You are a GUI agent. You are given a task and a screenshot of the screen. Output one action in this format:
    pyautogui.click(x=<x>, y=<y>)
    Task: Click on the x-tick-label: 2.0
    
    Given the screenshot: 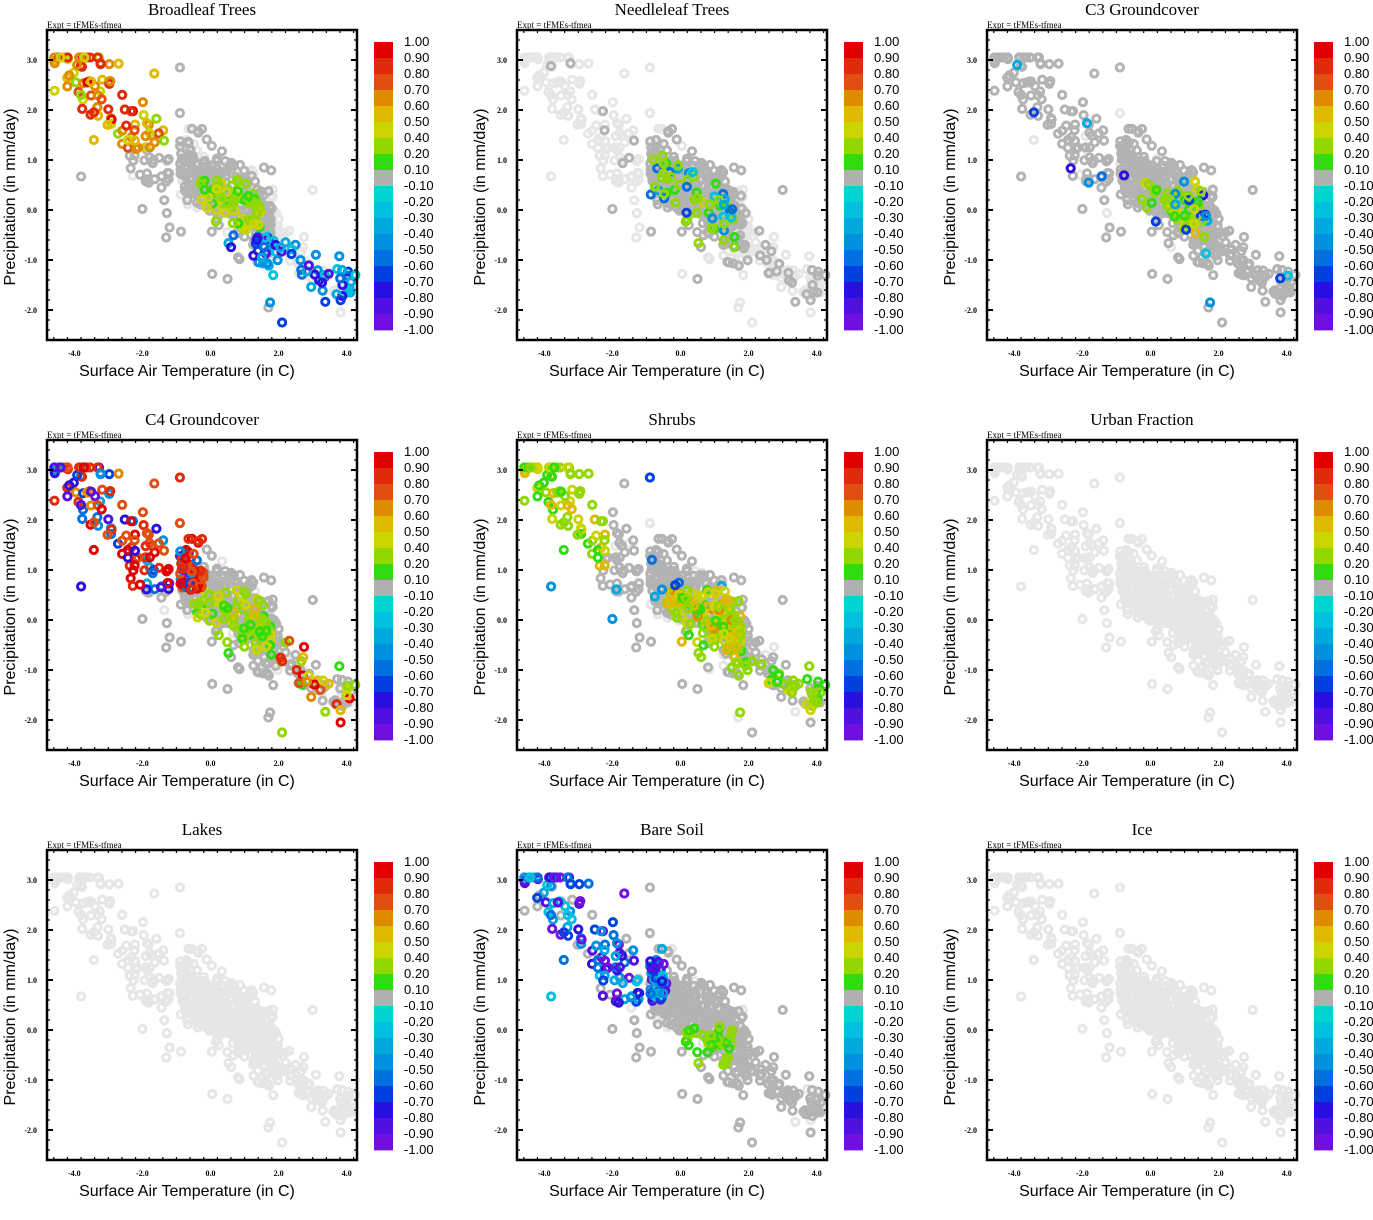 What is the action you would take?
    pyautogui.click(x=279, y=763)
    